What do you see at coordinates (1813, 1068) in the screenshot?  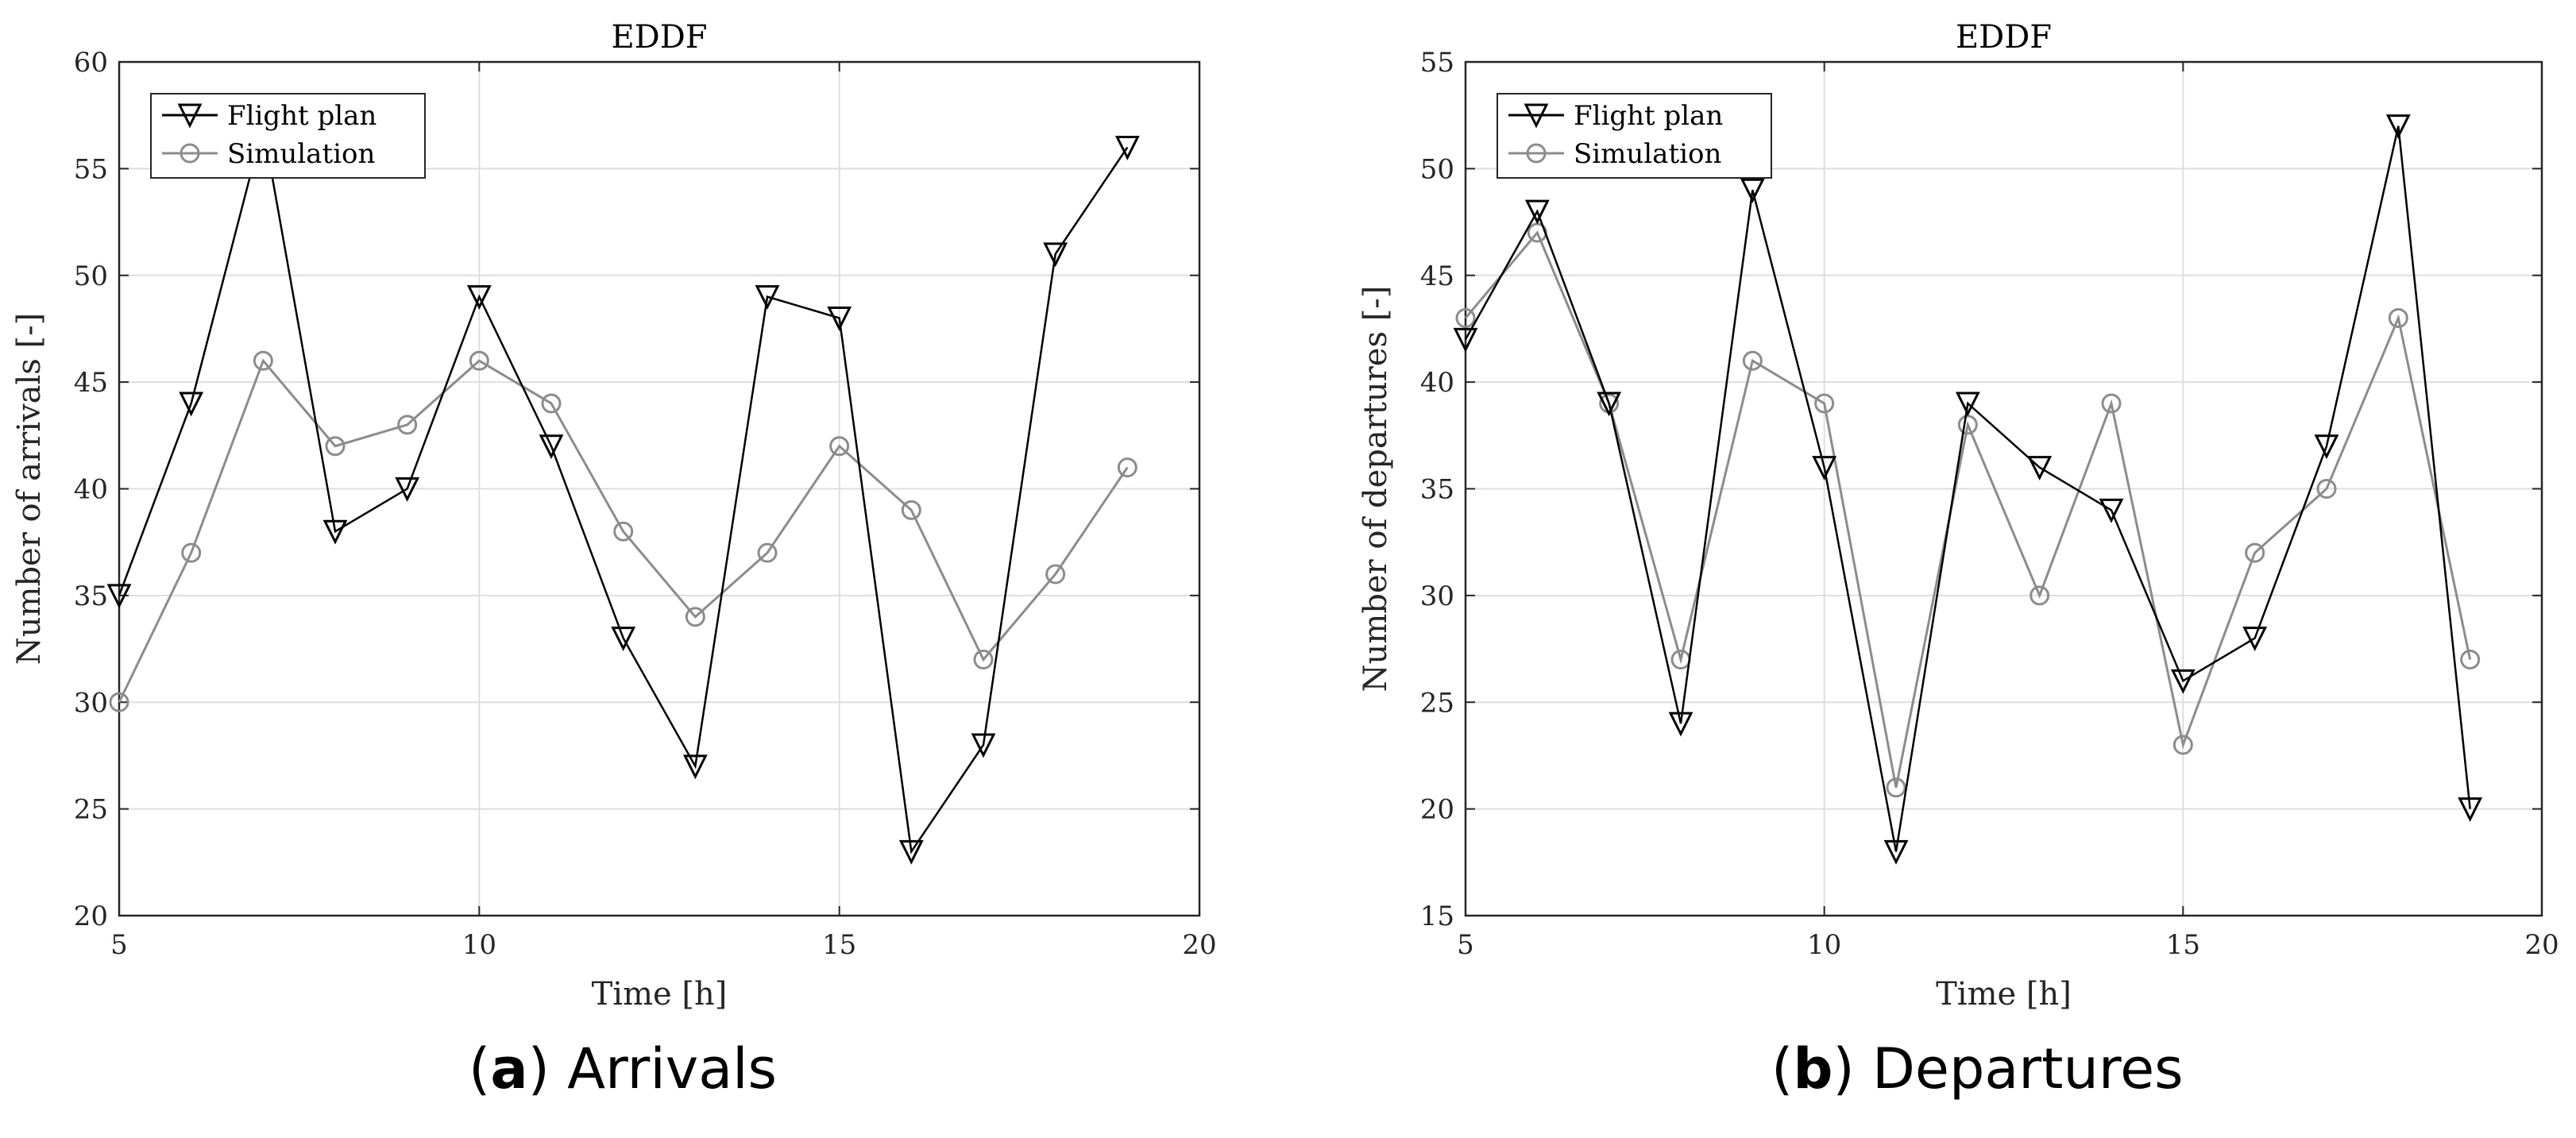 I see `caption-letter: b` at bounding box center [1813, 1068].